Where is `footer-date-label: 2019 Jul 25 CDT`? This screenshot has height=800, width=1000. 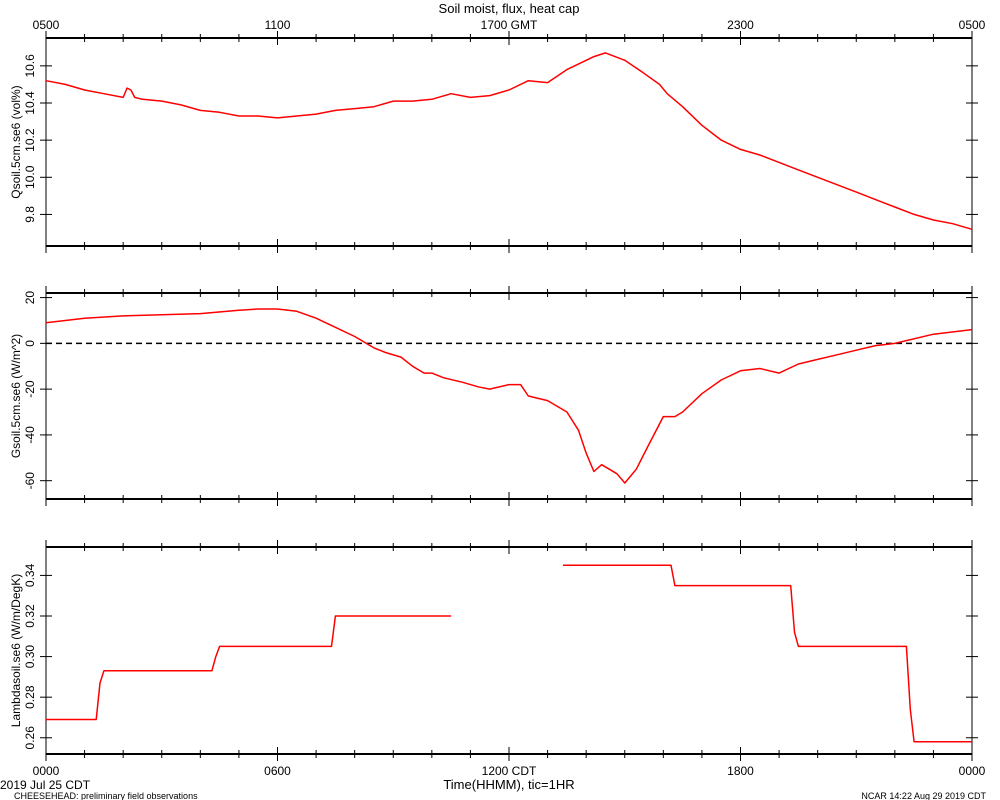 footer-date-label: 2019 Jul 25 CDT is located at coordinates (45, 785).